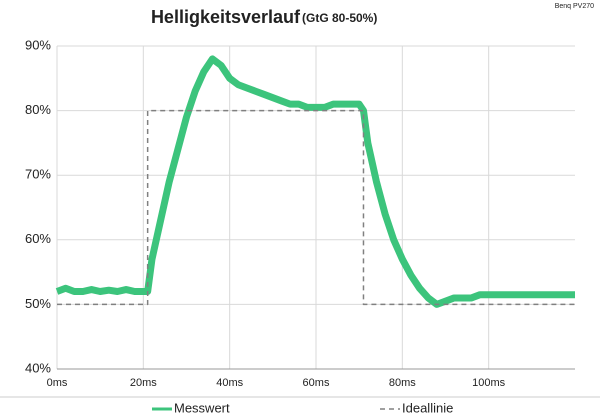 This screenshot has width=600, height=420. I want to click on y-tick-label: 60%, so click(38, 238).